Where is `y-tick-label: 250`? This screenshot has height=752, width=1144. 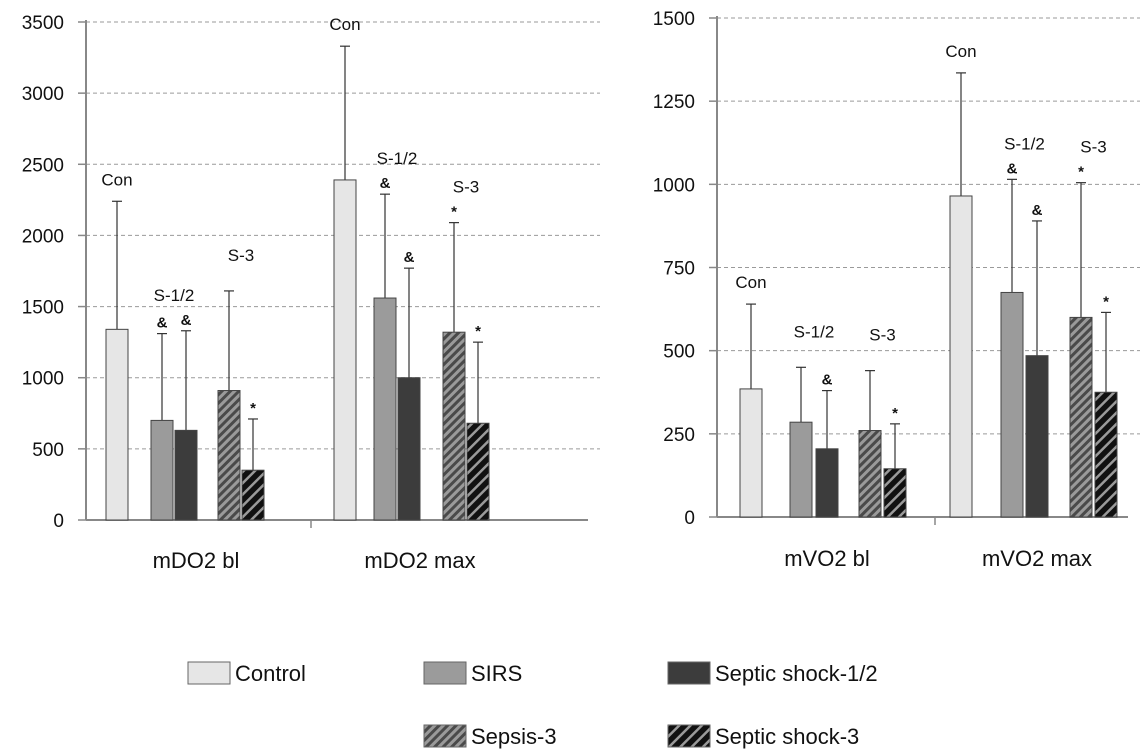
y-tick-label: 250 is located at coordinates (679, 435).